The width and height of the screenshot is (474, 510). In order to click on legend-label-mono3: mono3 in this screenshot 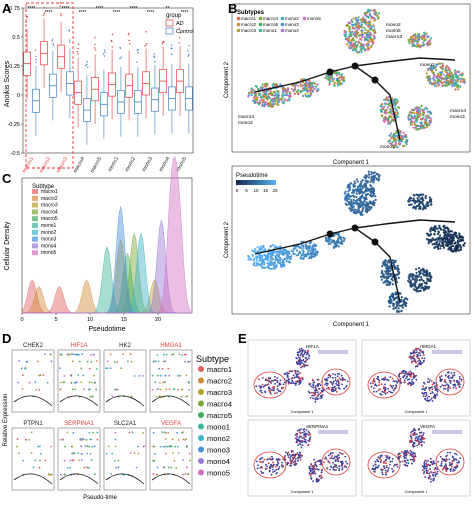, I will do `click(292, 24)`.